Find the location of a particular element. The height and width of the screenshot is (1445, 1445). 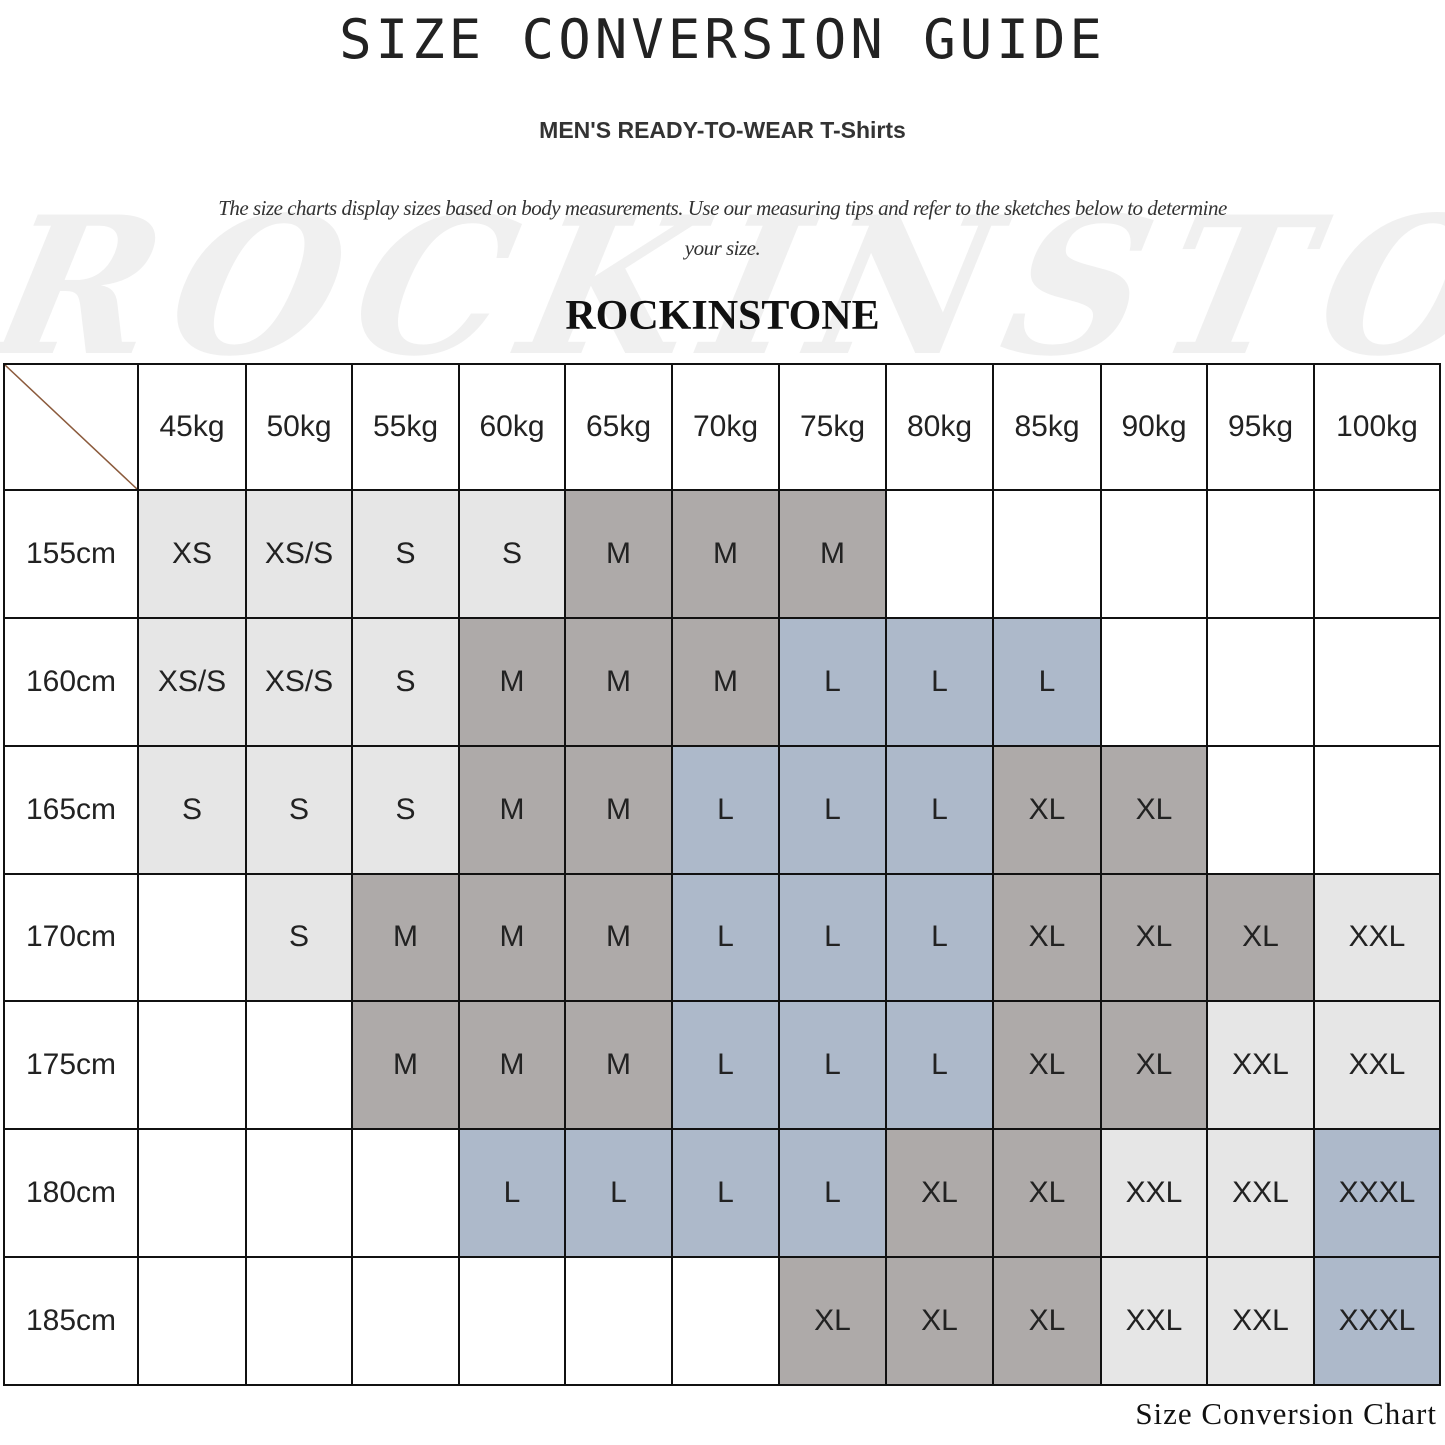

diagonal-line is located at coordinates (71, 427).